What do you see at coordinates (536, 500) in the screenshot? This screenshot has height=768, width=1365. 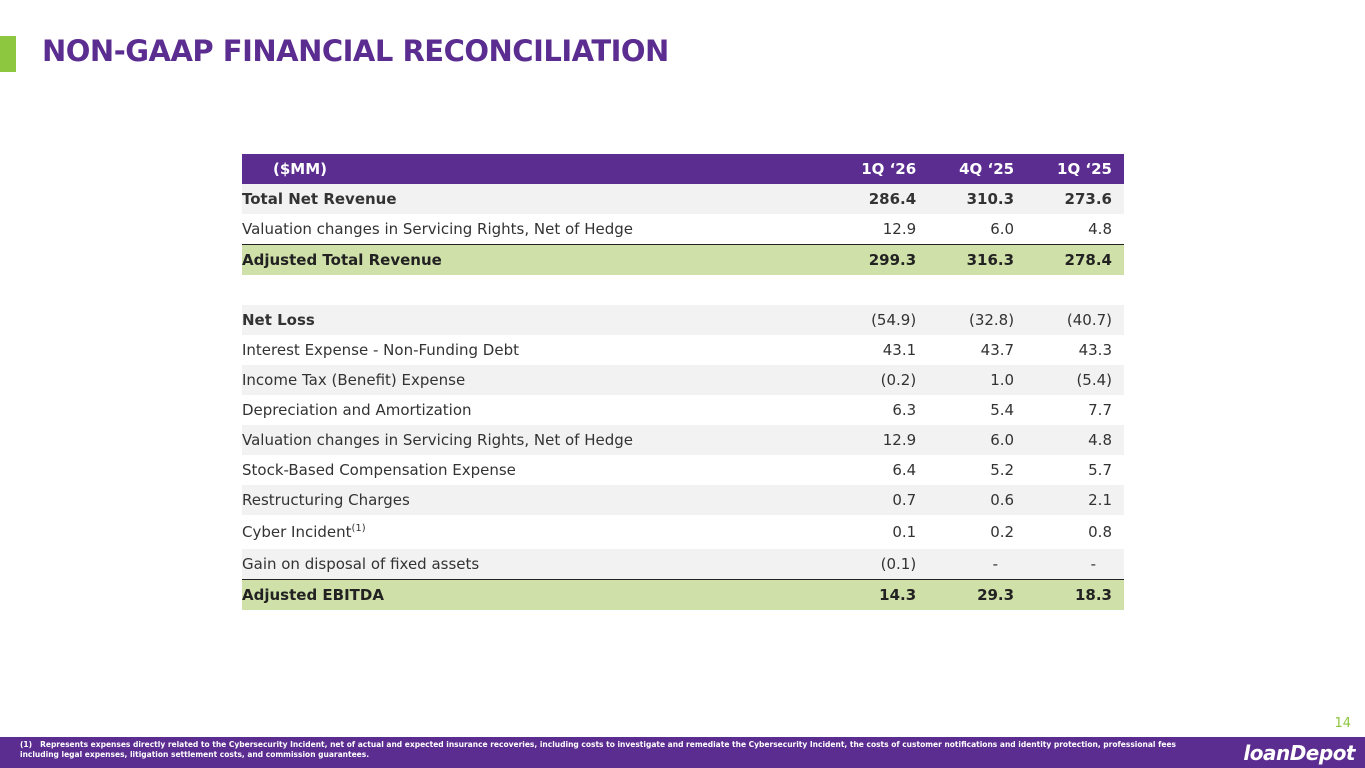 I see `row-label: Restructuring Charges` at bounding box center [536, 500].